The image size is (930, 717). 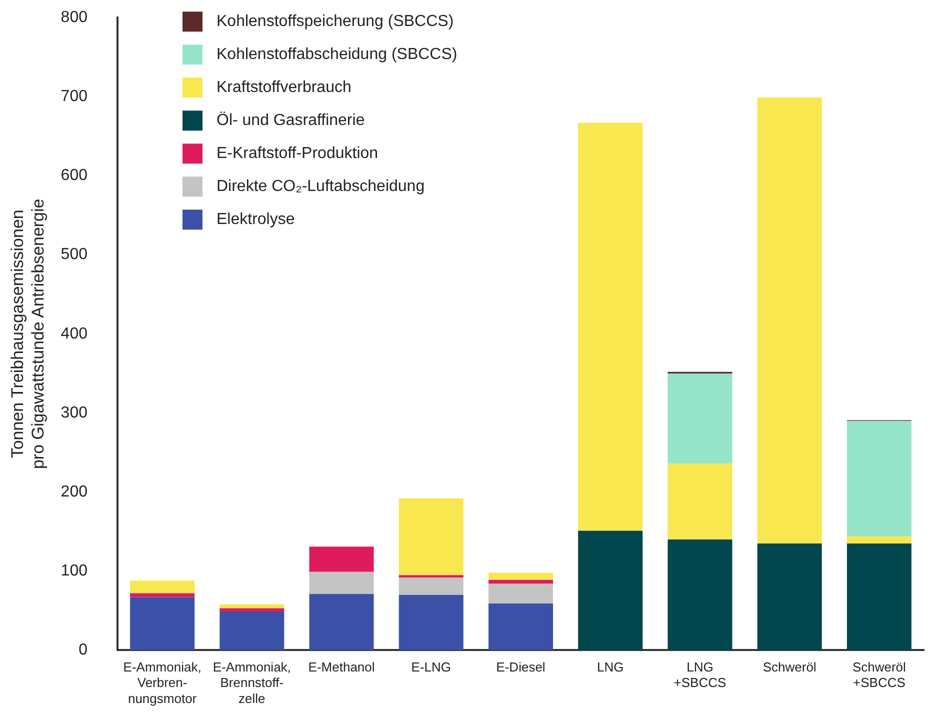 I want to click on y-tick-label: 600, so click(x=74, y=175).